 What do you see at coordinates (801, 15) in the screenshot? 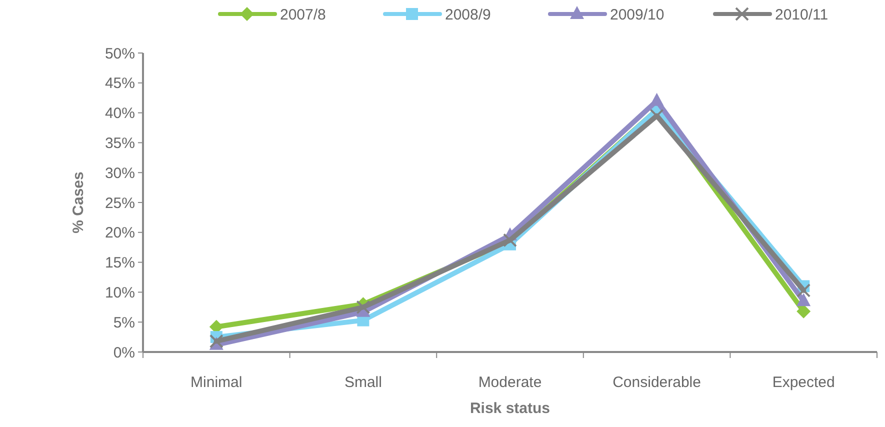
I see `legend-label: 2010/11` at bounding box center [801, 15].